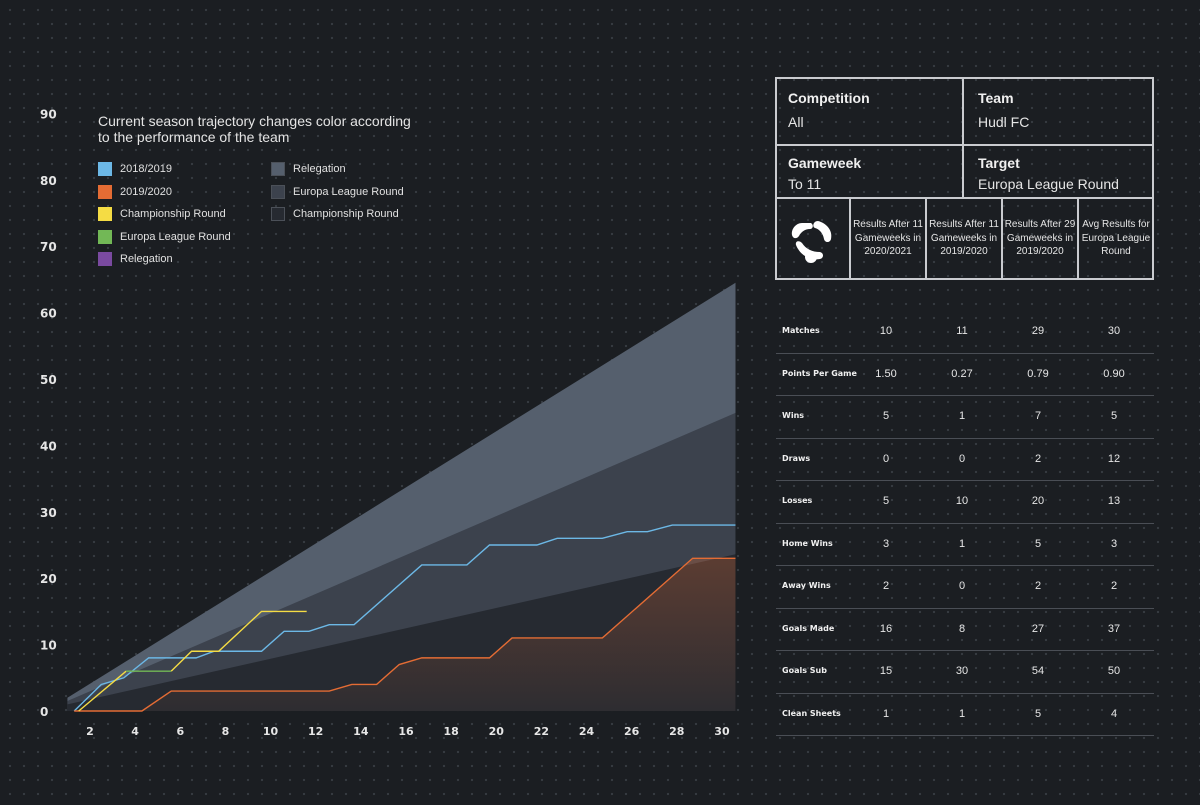  What do you see at coordinates (965, 672) in the screenshot?
I see `table-row: Goals Sub 15 30 54 50` at bounding box center [965, 672].